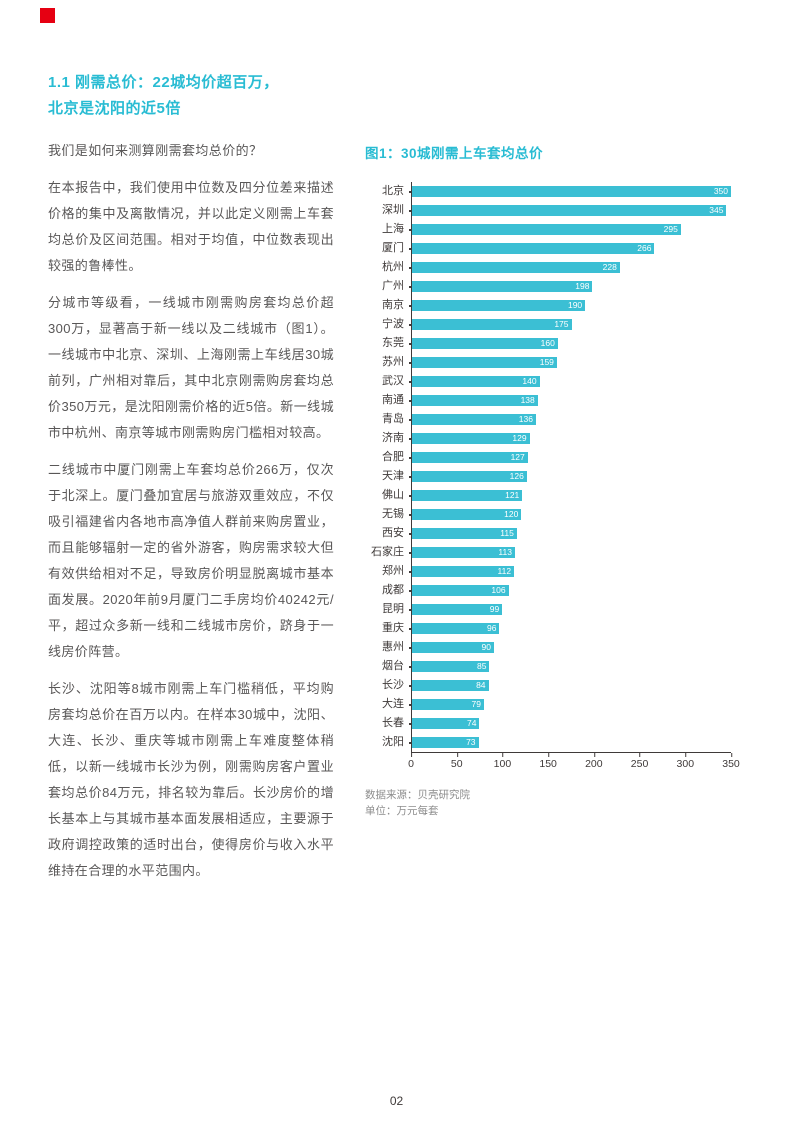 The height and width of the screenshot is (1122, 793). I want to click on bar-track: 160, so click(570, 343).